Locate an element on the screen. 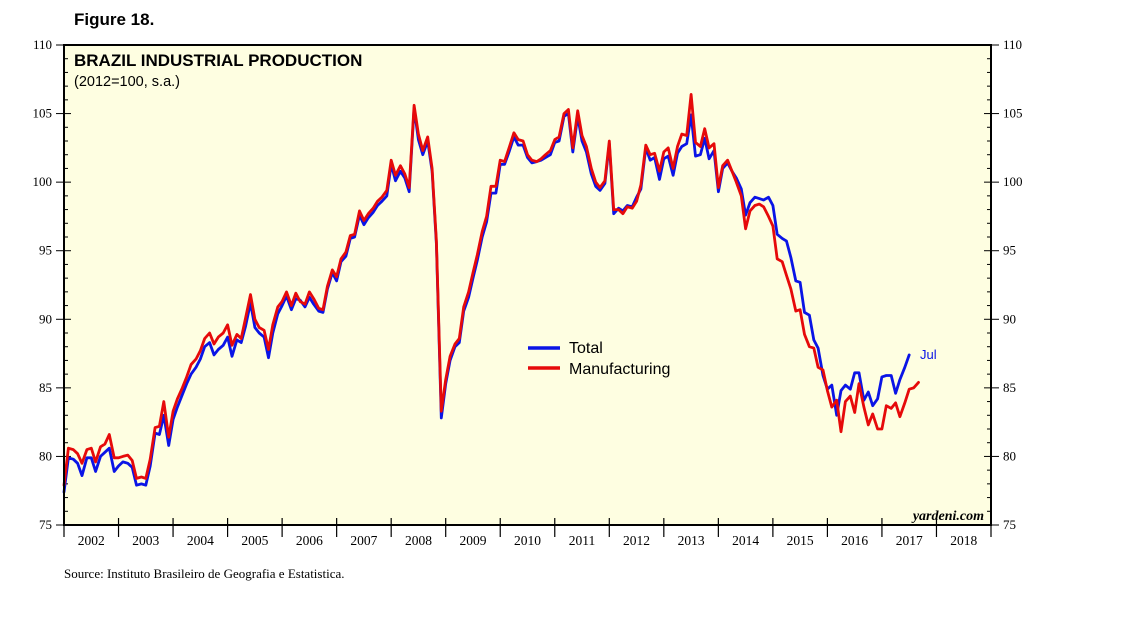 Image resolution: width=1138 pixels, height=621 pixels. figure-label: Figure 18. is located at coordinates (114, 19).